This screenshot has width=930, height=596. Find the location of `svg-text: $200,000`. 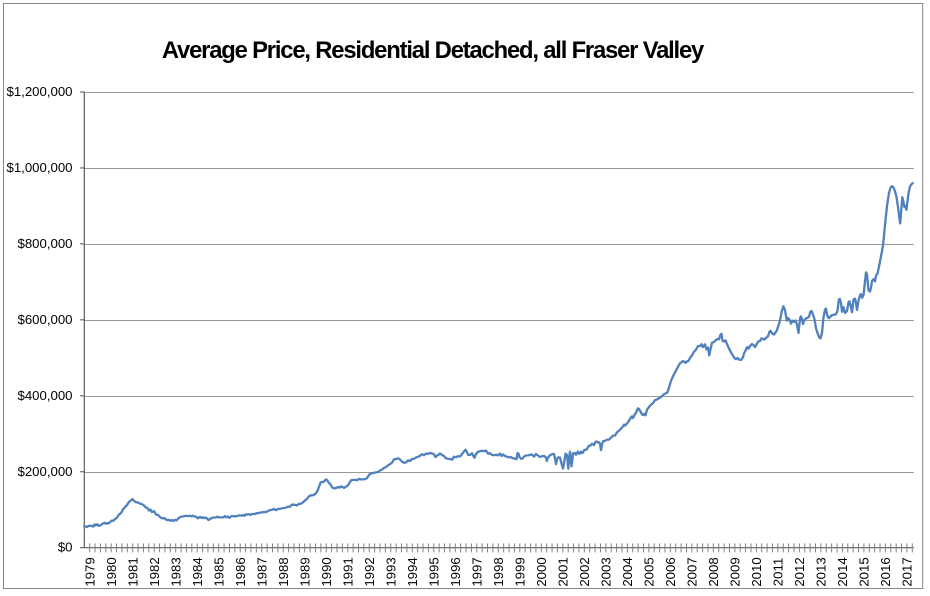

svg-text: $200,000 is located at coordinates (44, 471).